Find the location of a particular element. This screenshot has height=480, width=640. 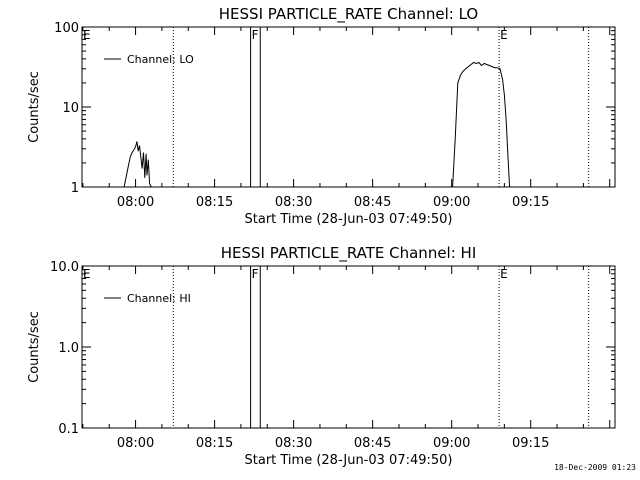

panel-2-x-tick-label: 08:15 is located at coordinates (214, 443).